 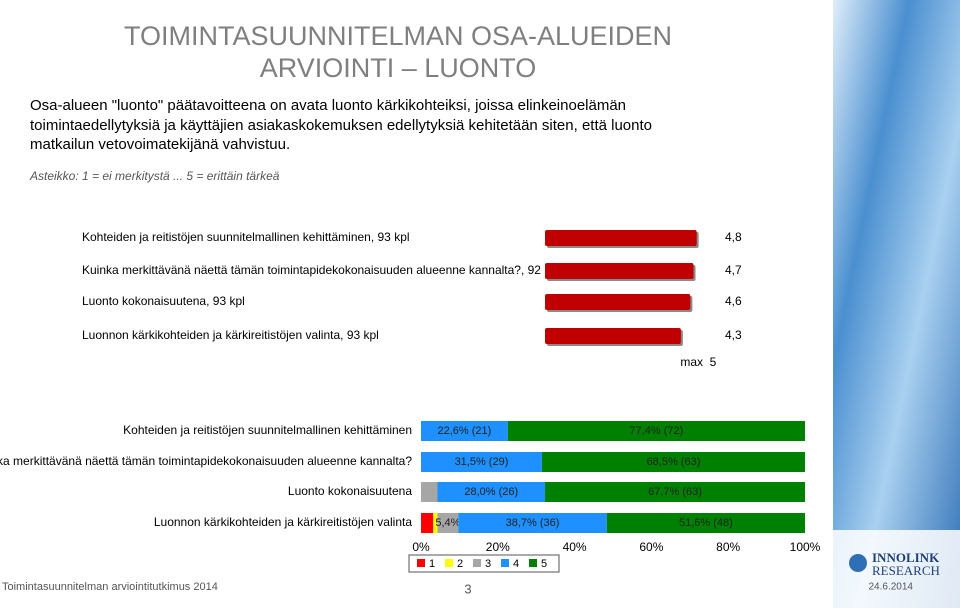 What do you see at coordinates (733, 270) in the screenshot?
I see `value-label: 4,7` at bounding box center [733, 270].